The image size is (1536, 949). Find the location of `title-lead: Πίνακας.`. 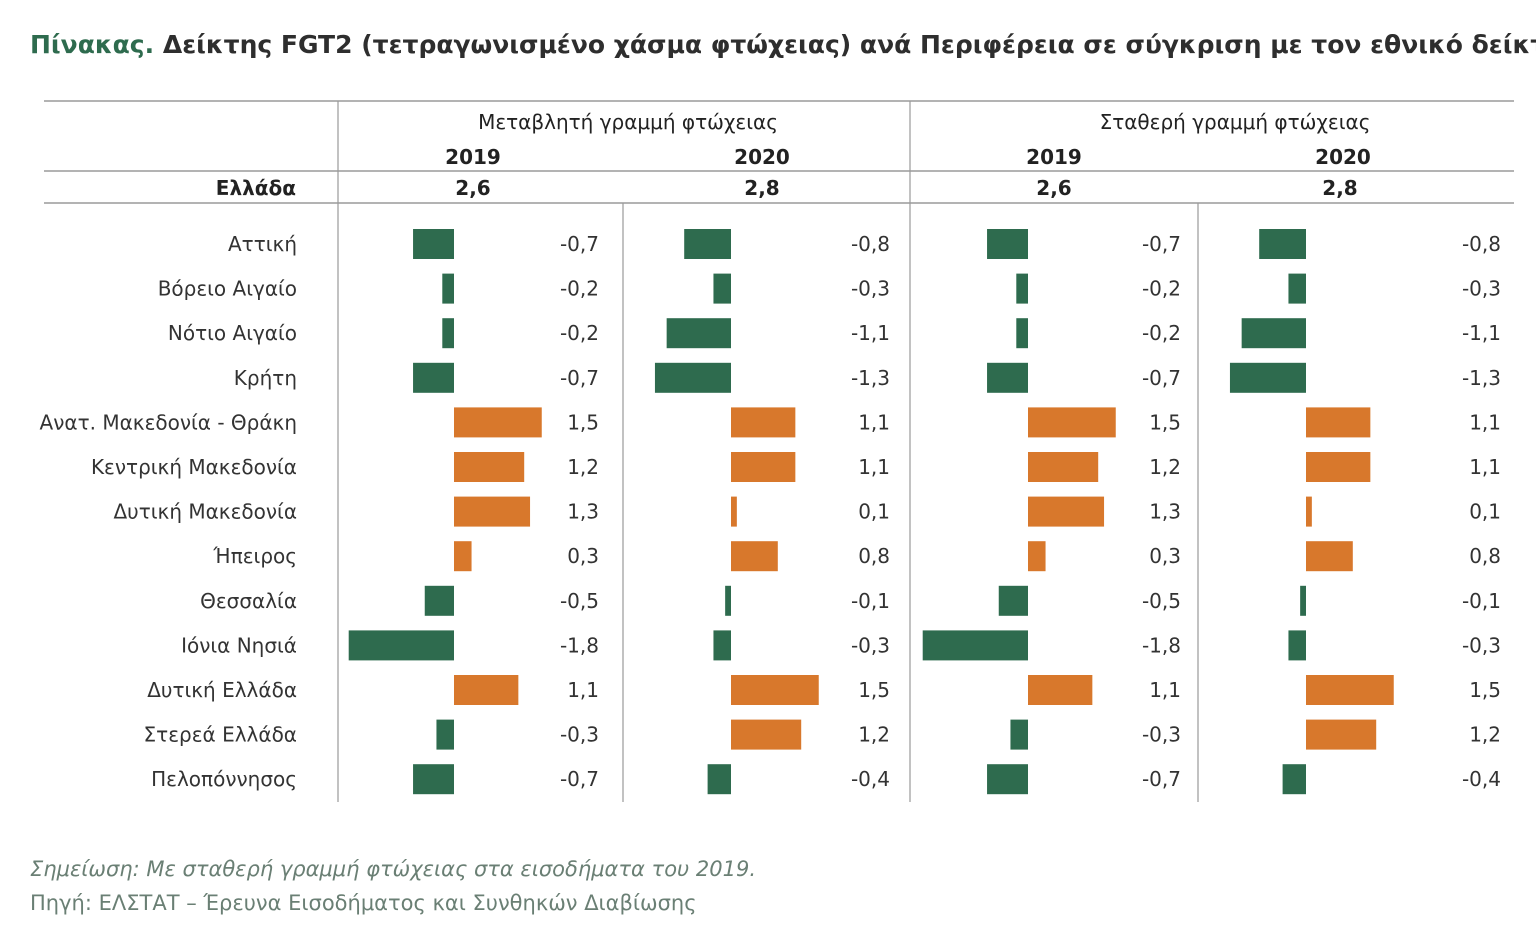

title-lead: Πίνακας. is located at coordinates (92, 44).